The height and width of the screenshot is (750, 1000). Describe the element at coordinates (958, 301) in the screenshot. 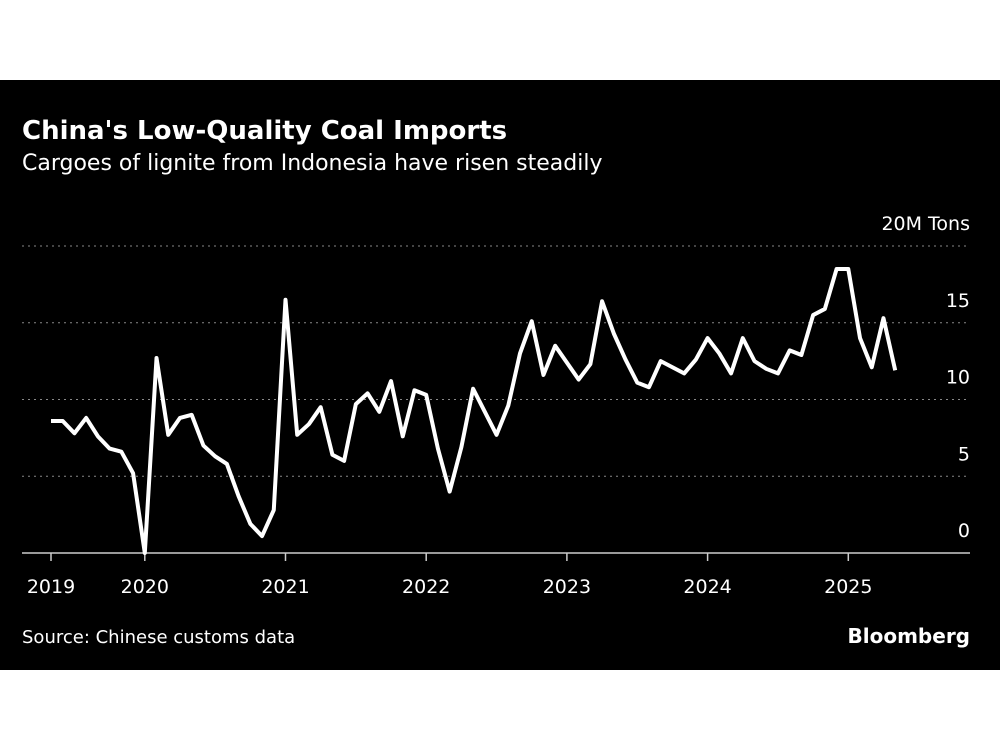

I see `y-tick-label: 15` at that location.